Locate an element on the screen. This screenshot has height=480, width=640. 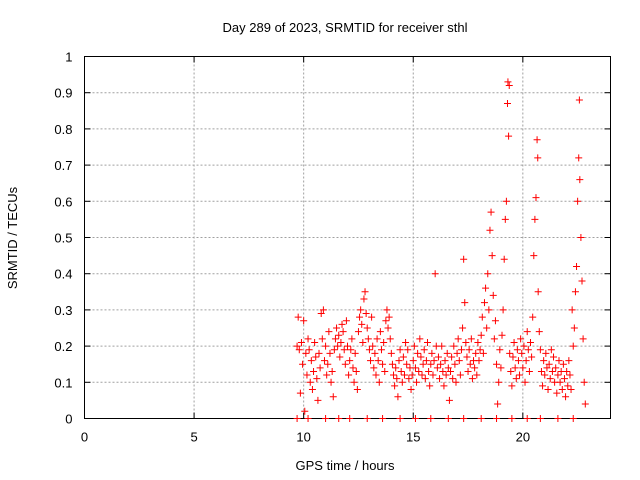
y-tick-label: 0.5 is located at coordinates (63, 238).